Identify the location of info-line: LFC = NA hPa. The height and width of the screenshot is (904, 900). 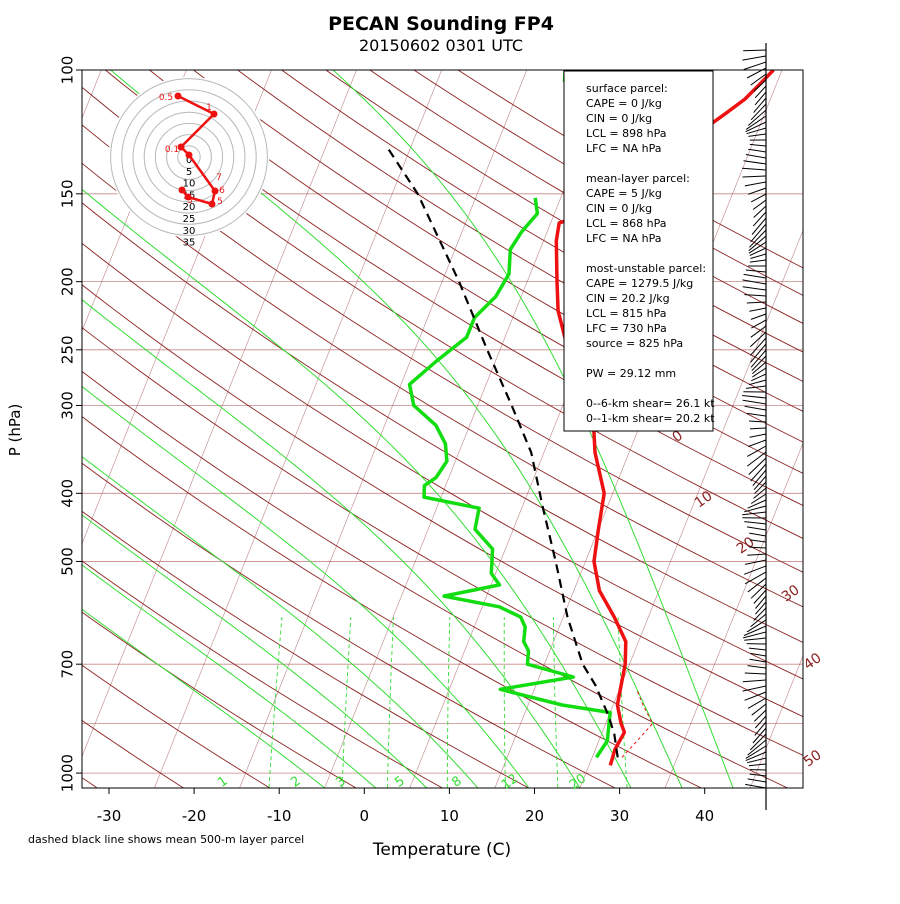
(623, 238).